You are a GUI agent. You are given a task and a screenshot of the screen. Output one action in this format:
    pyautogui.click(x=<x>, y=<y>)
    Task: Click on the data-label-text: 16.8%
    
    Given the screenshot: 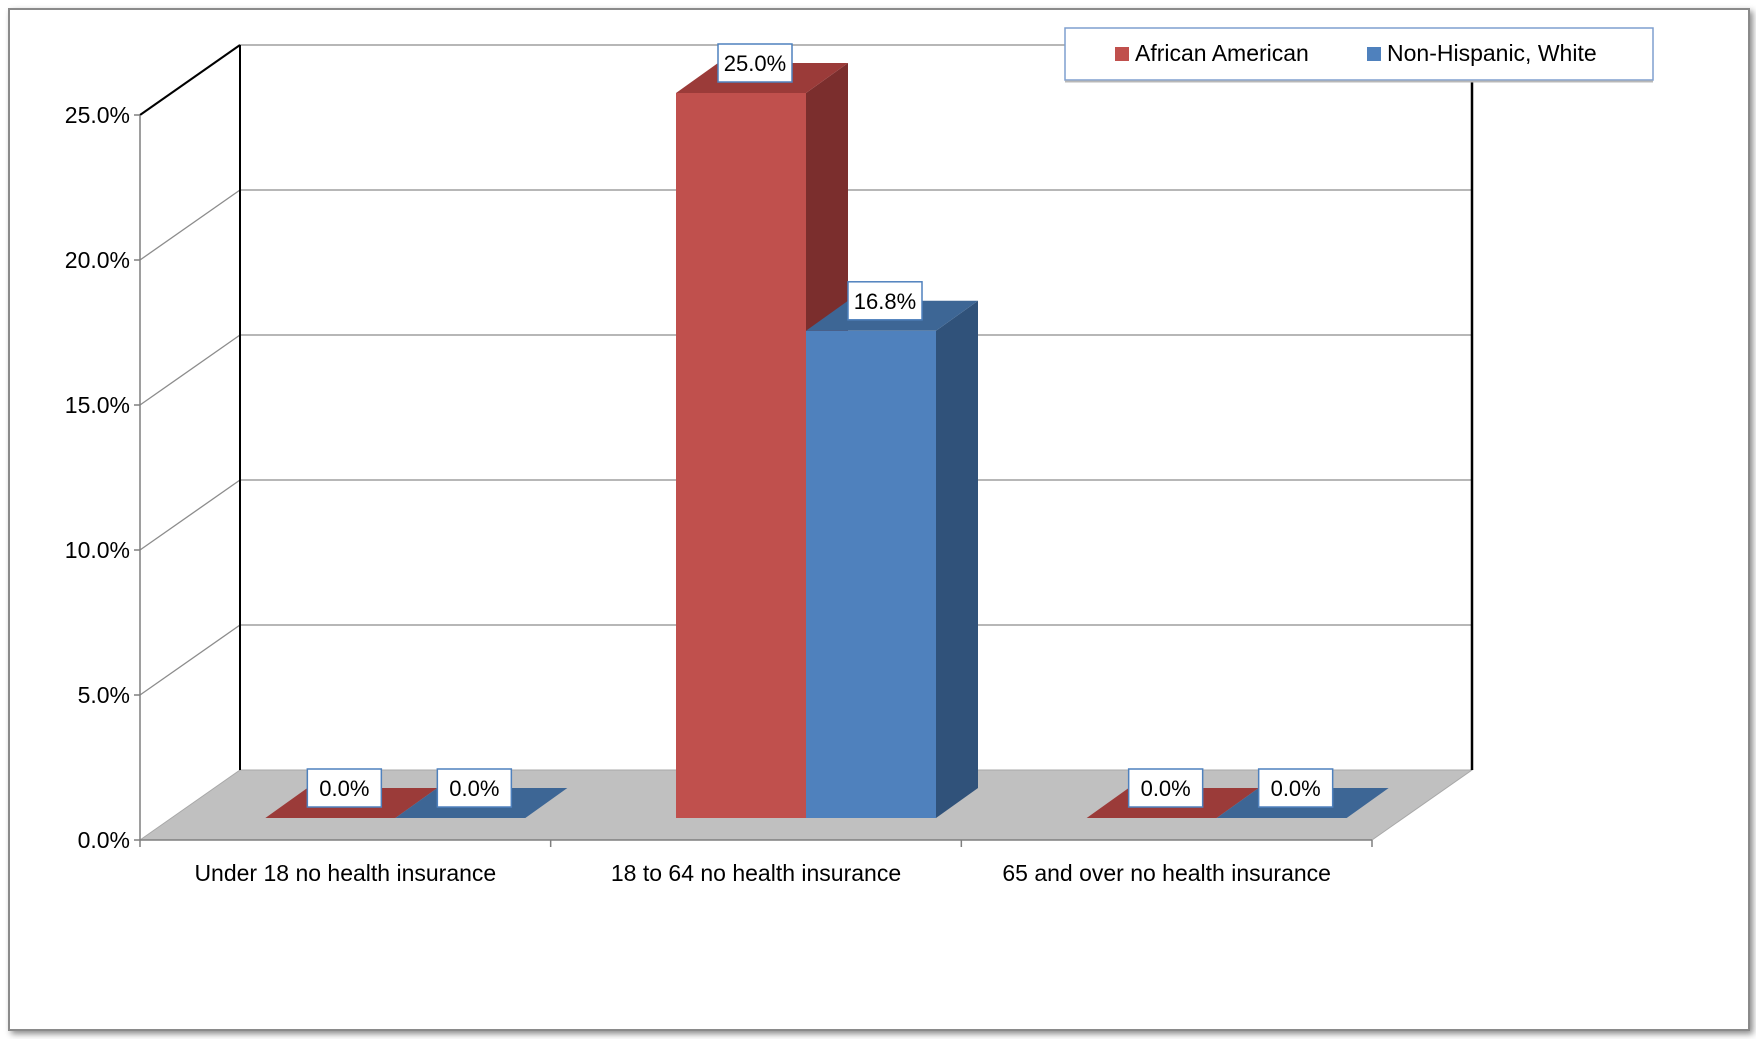 What is the action you would take?
    pyautogui.click(x=885, y=301)
    